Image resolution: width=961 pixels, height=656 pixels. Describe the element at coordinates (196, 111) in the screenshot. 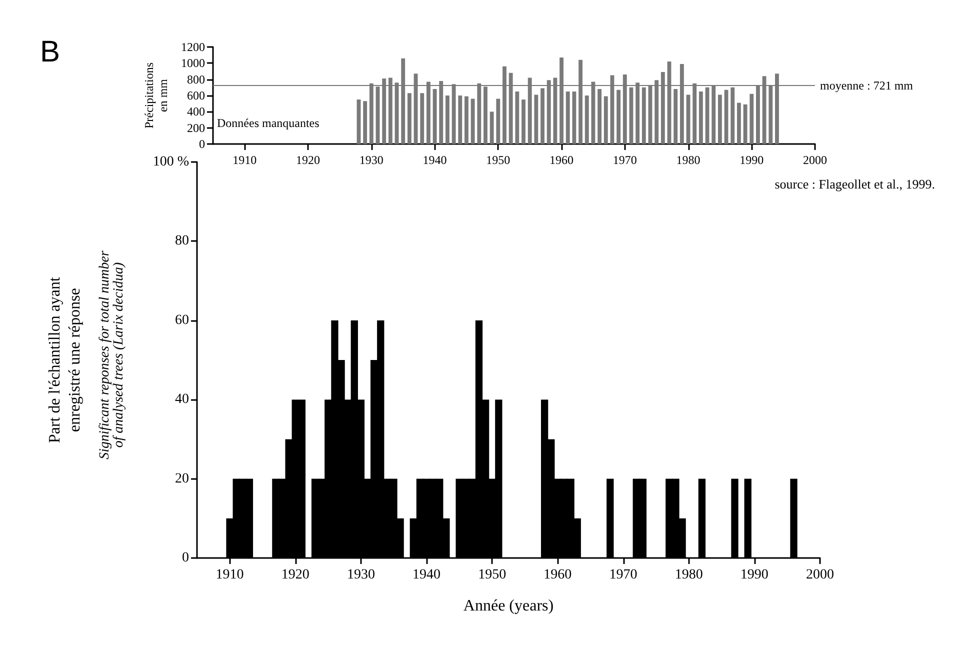

I see `y-tick-label: 400` at that location.